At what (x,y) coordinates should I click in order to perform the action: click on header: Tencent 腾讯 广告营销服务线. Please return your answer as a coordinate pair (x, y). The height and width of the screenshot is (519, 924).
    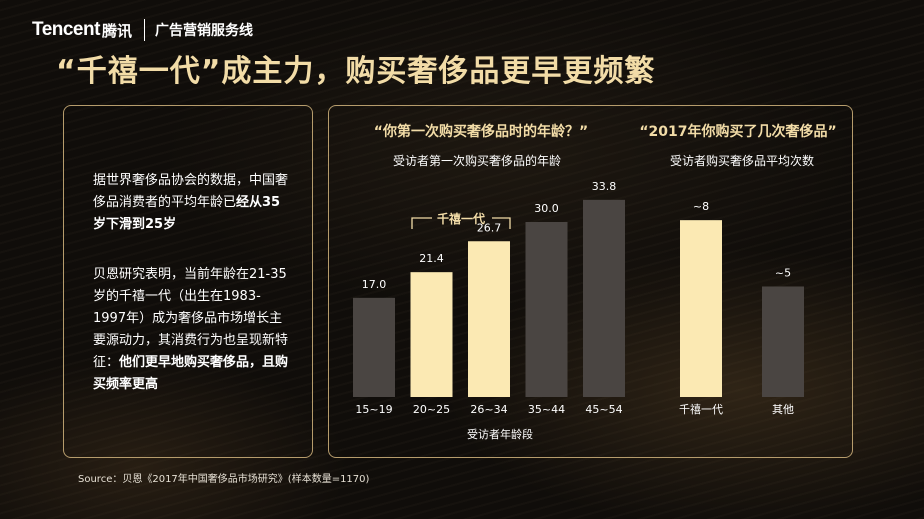
    Looking at the image, I should click on (142, 30).